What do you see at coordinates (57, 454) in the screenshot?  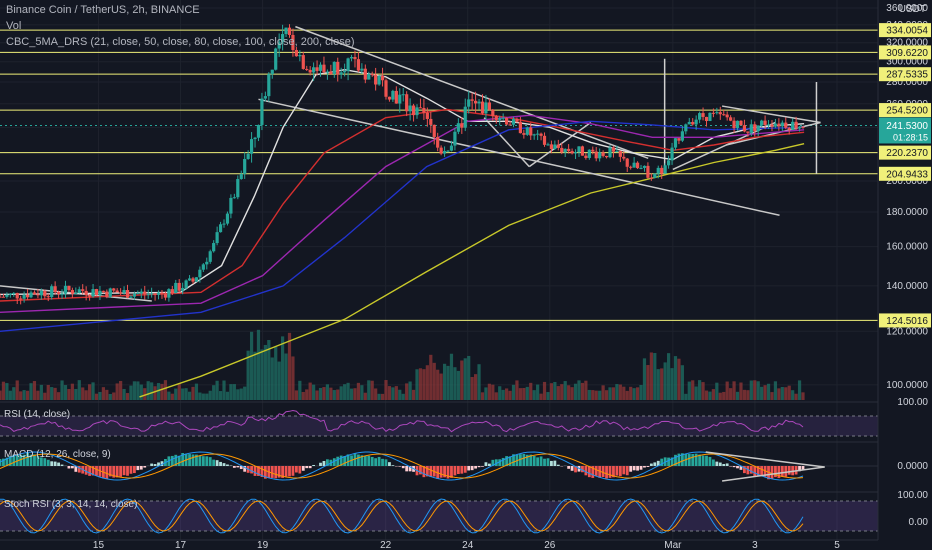 I see `macd-pane-label: MACD (12, 26, close, 9)` at bounding box center [57, 454].